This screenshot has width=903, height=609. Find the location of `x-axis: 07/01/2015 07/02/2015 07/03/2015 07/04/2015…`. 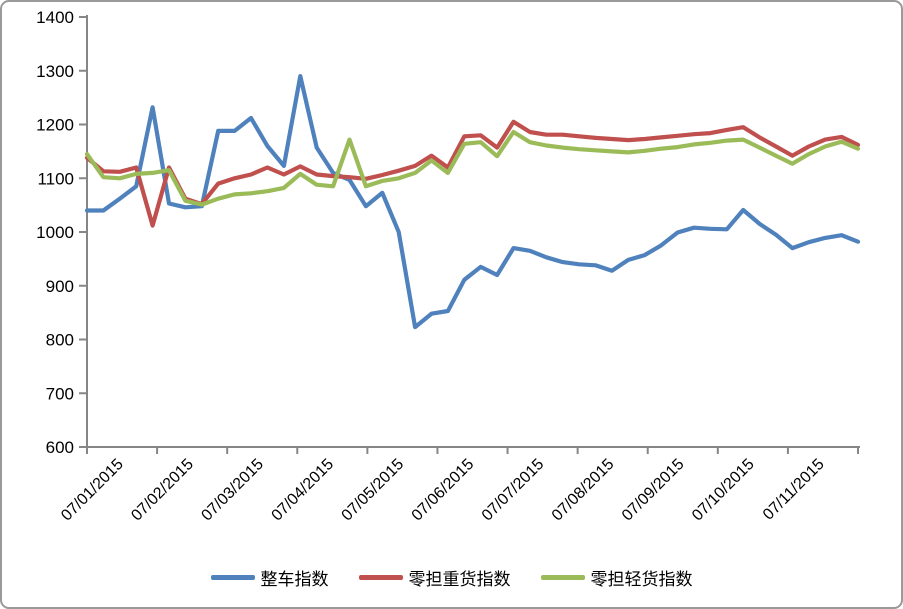

x-axis: 07/01/2015 07/02/2015 07/03/2015 07/04/2015… is located at coordinates (459, 485).